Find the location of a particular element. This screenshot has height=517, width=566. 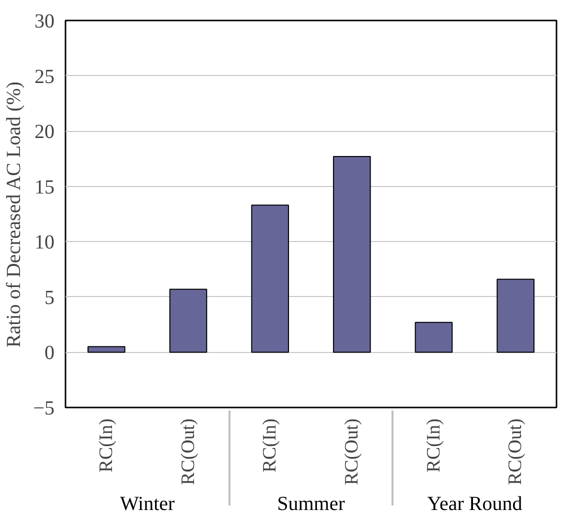

y-tick-label: 15 is located at coordinates (44, 187).